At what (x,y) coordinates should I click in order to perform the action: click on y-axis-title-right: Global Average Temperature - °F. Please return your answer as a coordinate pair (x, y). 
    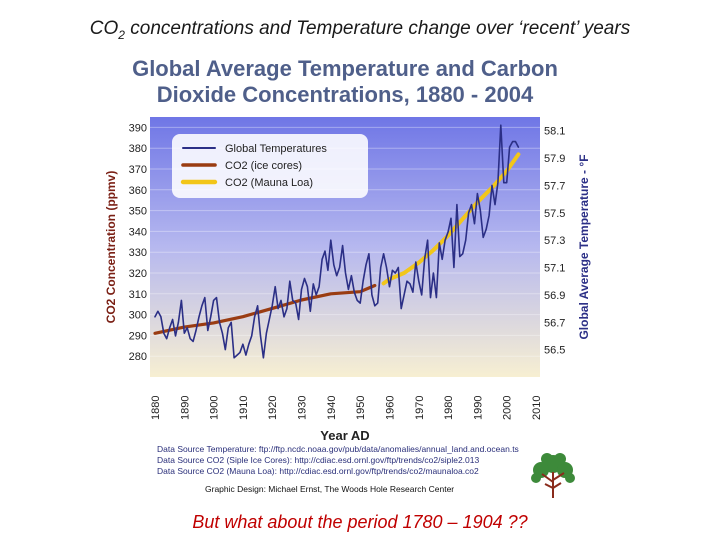
    Looking at the image, I should click on (584, 246).